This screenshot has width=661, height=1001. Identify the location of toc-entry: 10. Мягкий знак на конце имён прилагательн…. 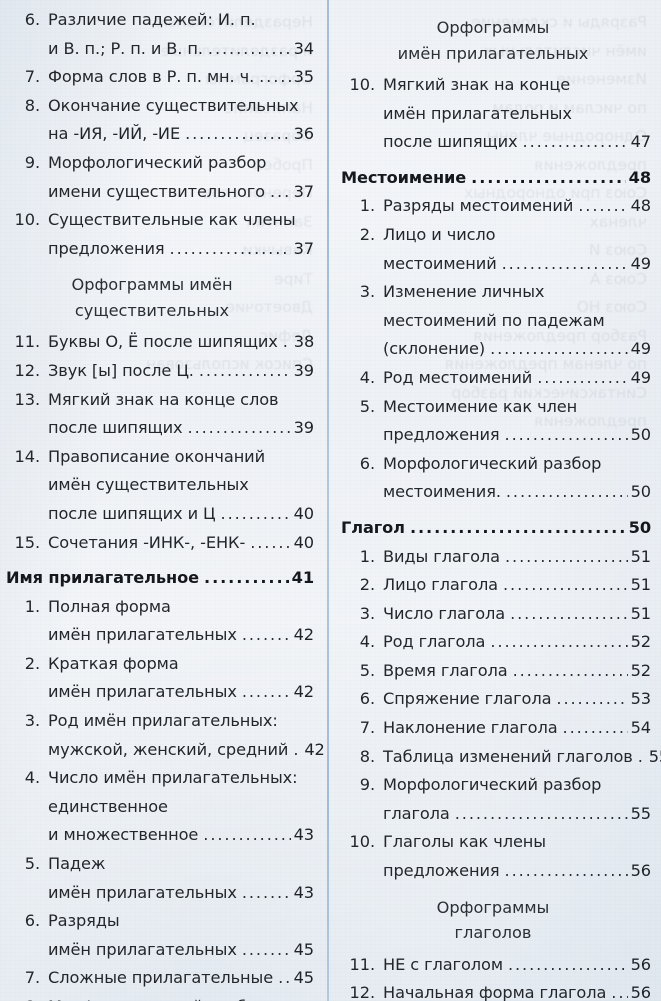
(496, 114).